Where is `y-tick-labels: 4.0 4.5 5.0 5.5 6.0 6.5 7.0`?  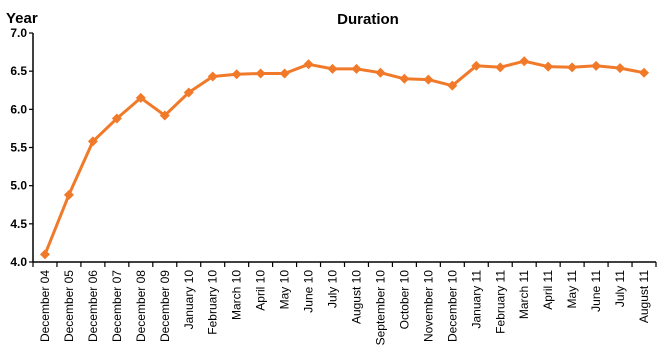 y-tick-labels: 4.0 4.5 5.0 5.5 6.0 6.5 7.0 is located at coordinates (18, 147).